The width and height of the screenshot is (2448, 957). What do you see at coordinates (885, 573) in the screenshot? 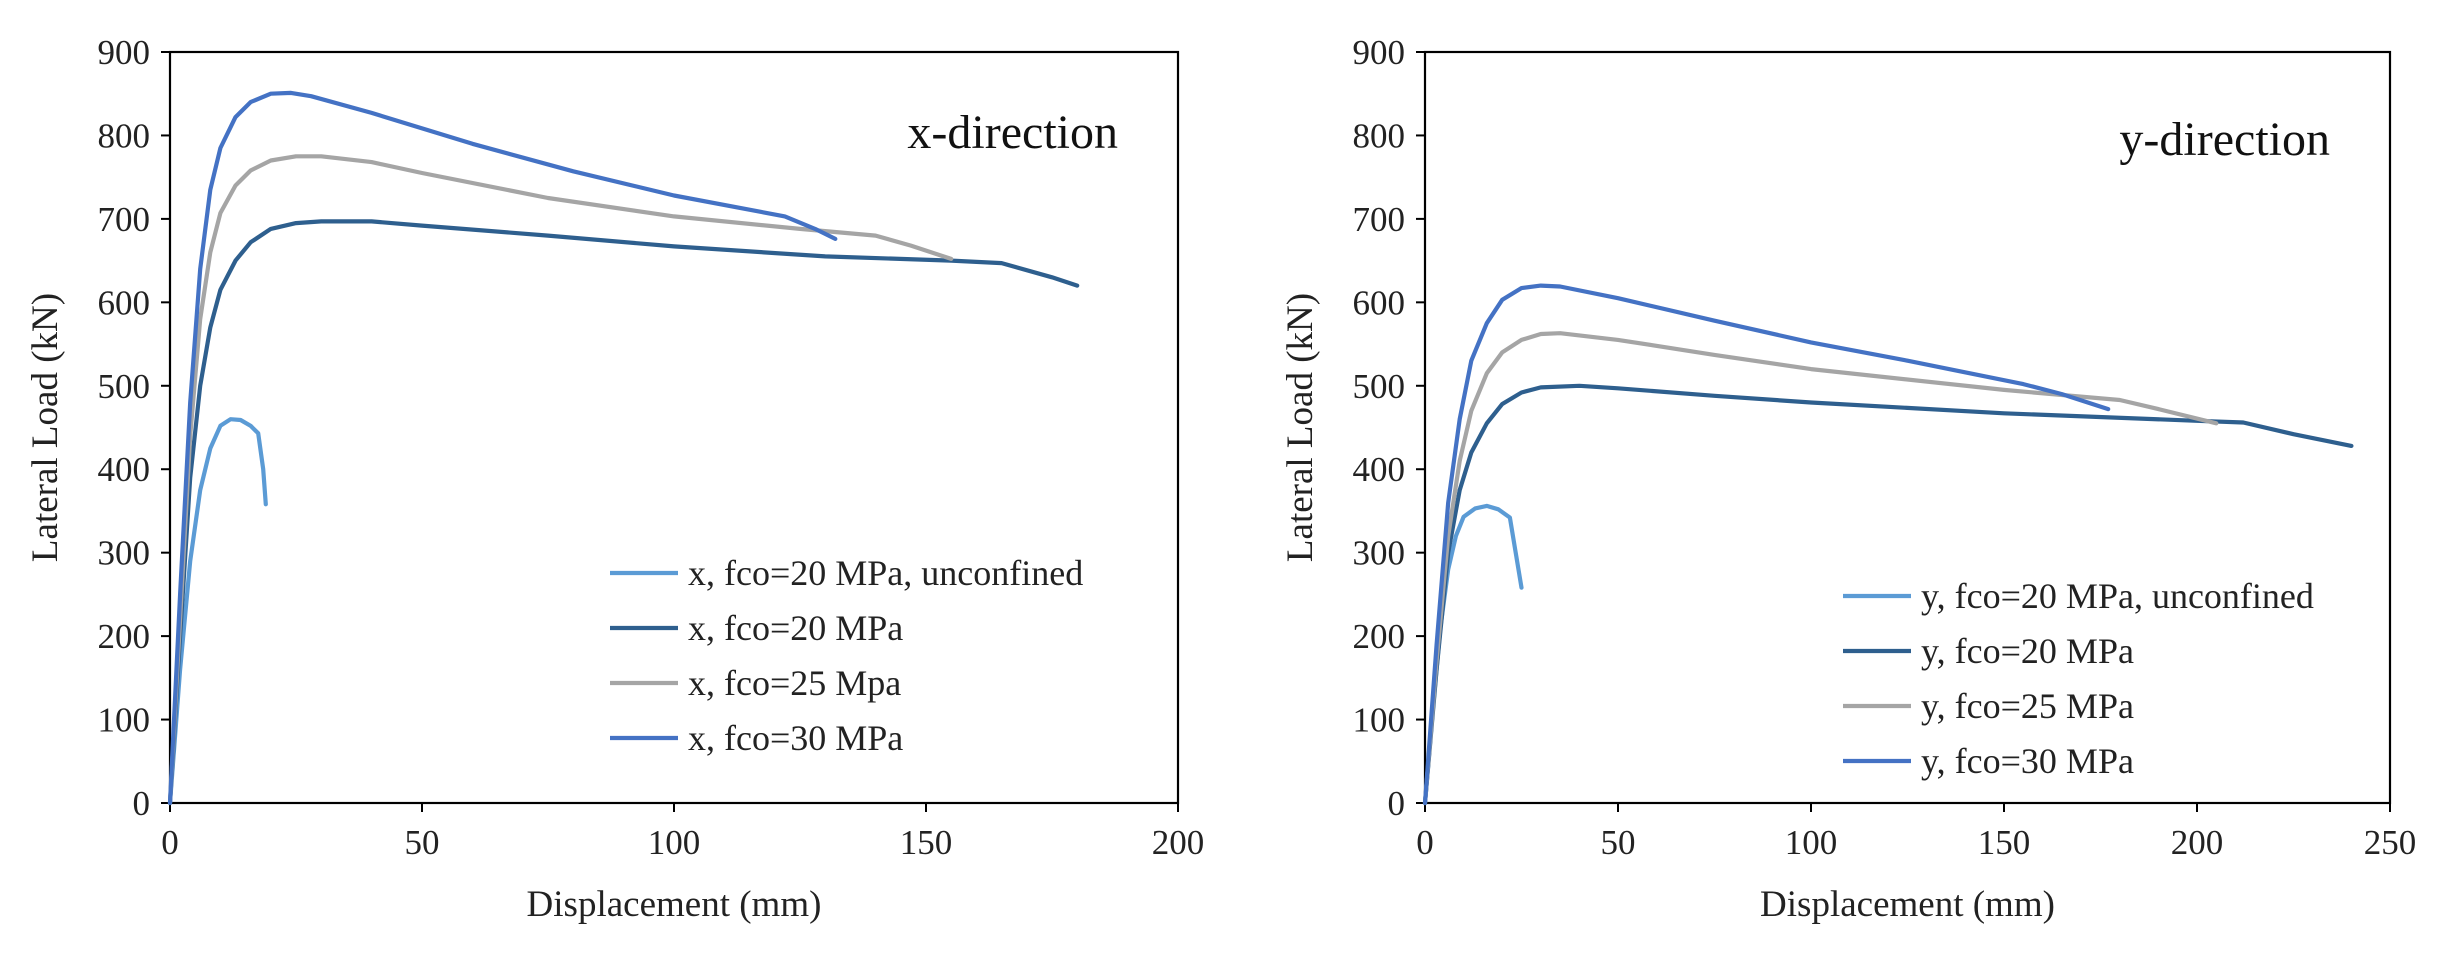
I see `legend-label: x, fco=20 MPa, unconfined` at bounding box center [885, 573].